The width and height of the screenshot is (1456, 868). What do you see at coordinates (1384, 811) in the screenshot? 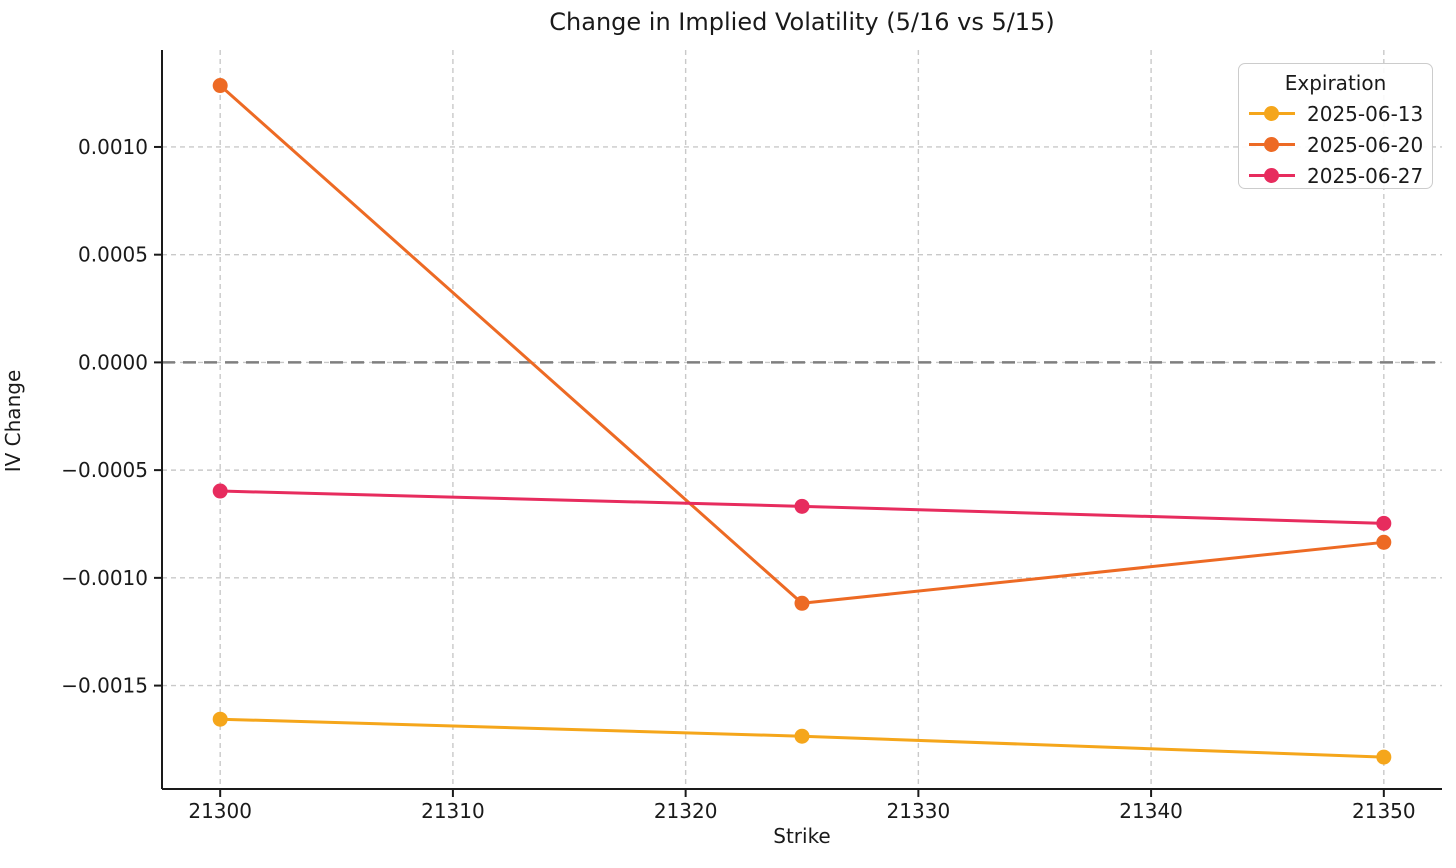
I see `x-tick-label: 21350` at bounding box center [1384, 811].